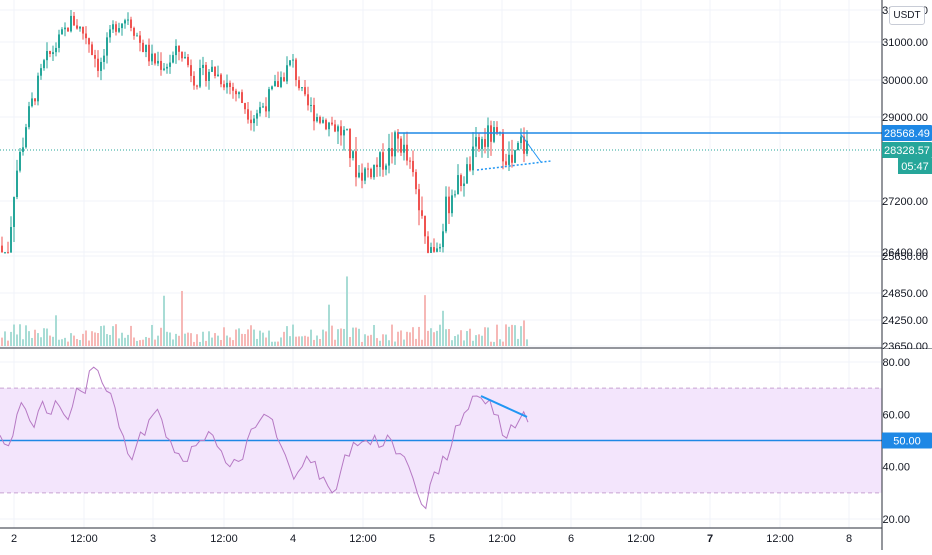  I want to click on rsi-tick-label: 40.00, so click(896, 468).